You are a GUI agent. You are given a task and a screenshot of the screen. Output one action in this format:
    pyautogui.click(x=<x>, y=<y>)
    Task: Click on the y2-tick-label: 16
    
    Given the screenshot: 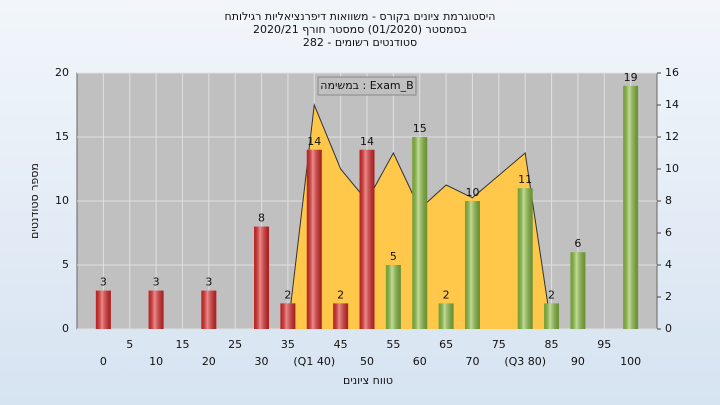 What is the action you would take?
    pyautogui.click(x=672, y=72)
    